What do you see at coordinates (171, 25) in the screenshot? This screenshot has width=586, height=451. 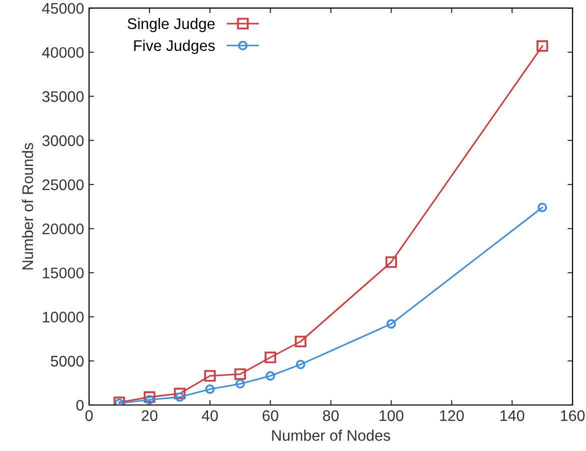 I see `legend-label: Single Judge` at bounding box center [171, 25].